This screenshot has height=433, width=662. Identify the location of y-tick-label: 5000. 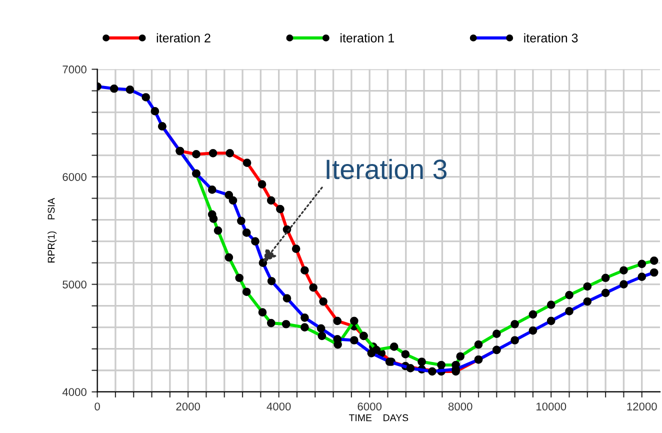
(74, 284).